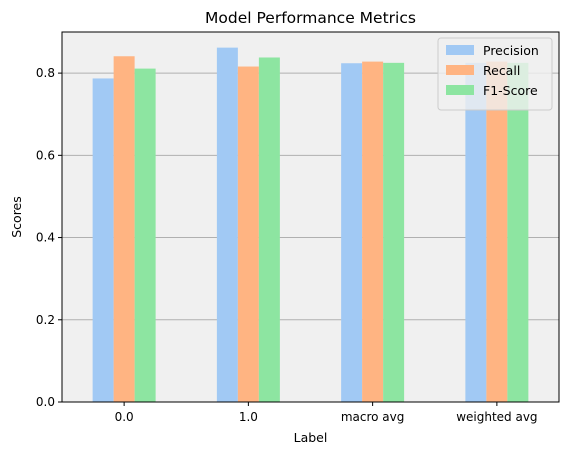  I want to click on x-tick-label: weighted avg, so click(496, 417).